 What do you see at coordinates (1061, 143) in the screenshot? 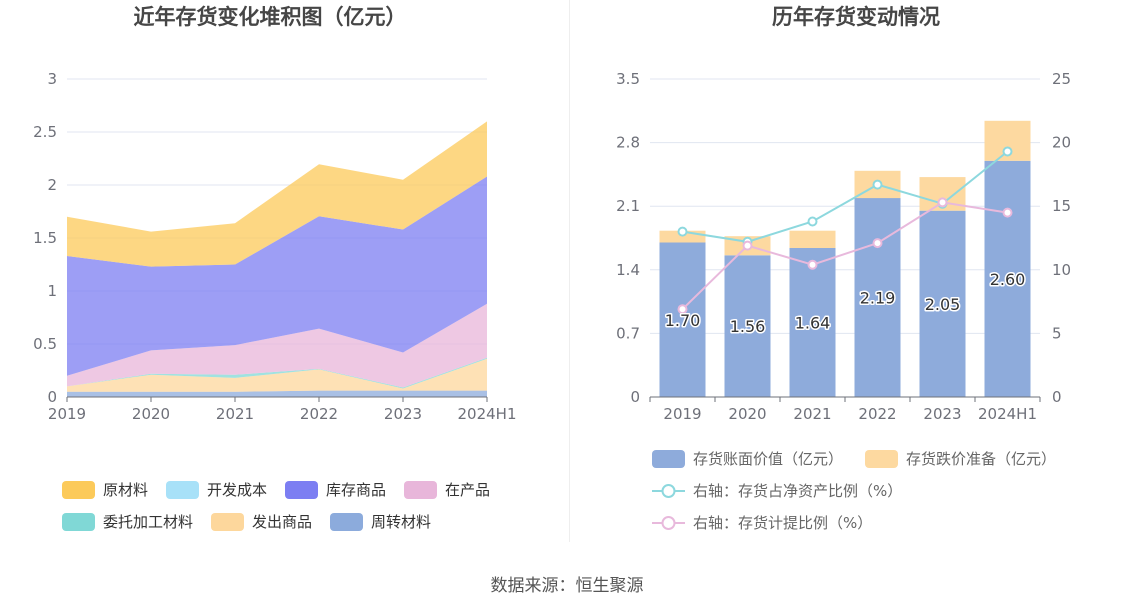
I see `y2-axis-tick-label: 20` at bounding box center [1061, 143].